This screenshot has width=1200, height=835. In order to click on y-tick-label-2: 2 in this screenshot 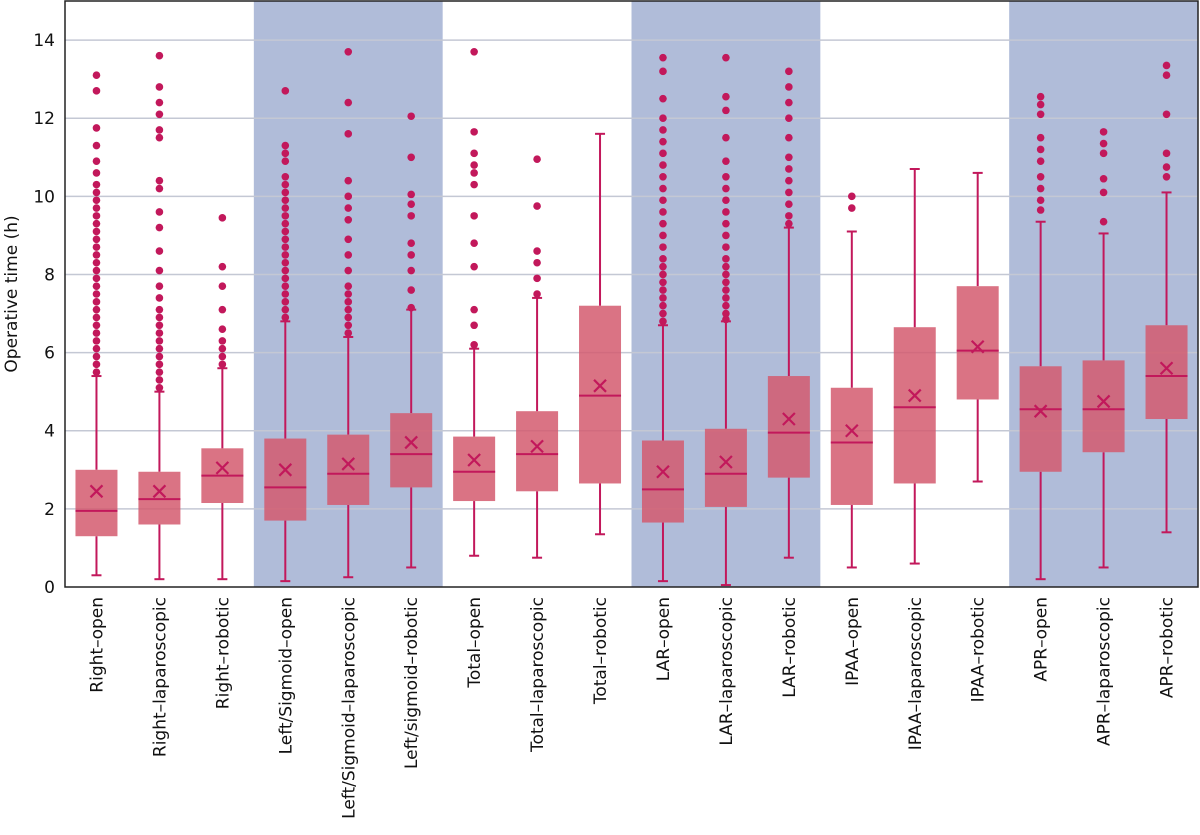, I will do `click(49, 510)`.